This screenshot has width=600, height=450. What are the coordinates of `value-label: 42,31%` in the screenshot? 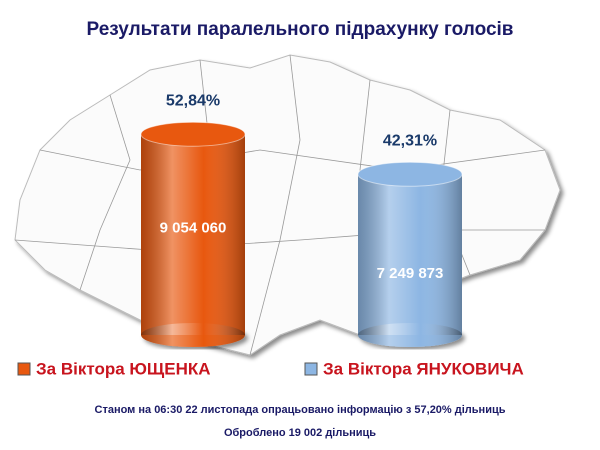 It's located at (410, 140).